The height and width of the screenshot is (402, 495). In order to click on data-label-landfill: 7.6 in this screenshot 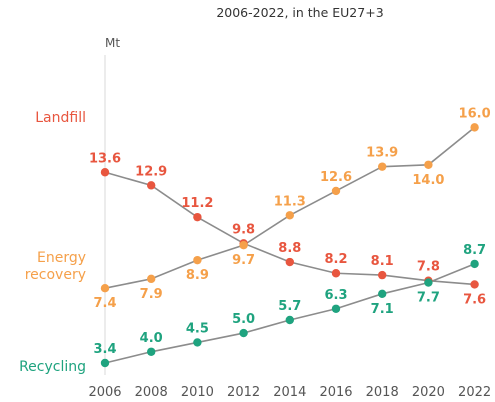, I will do `click(474, 299)`.